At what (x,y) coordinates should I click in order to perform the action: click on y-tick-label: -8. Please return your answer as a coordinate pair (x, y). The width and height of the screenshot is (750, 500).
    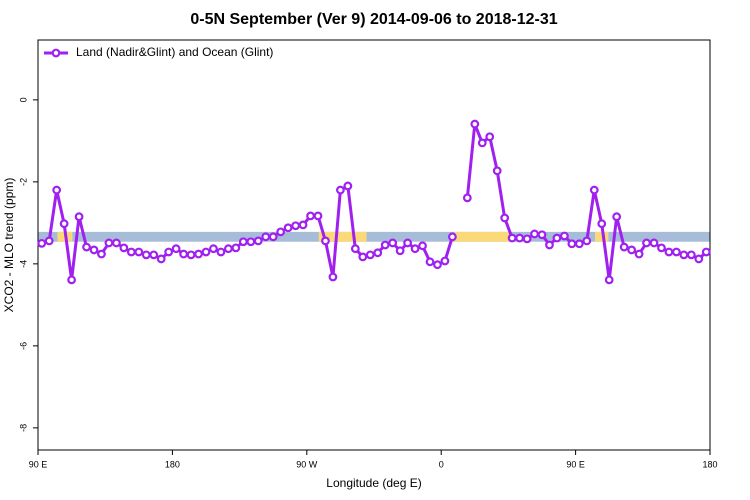
    Looking at the image, I should click on (23, 428).